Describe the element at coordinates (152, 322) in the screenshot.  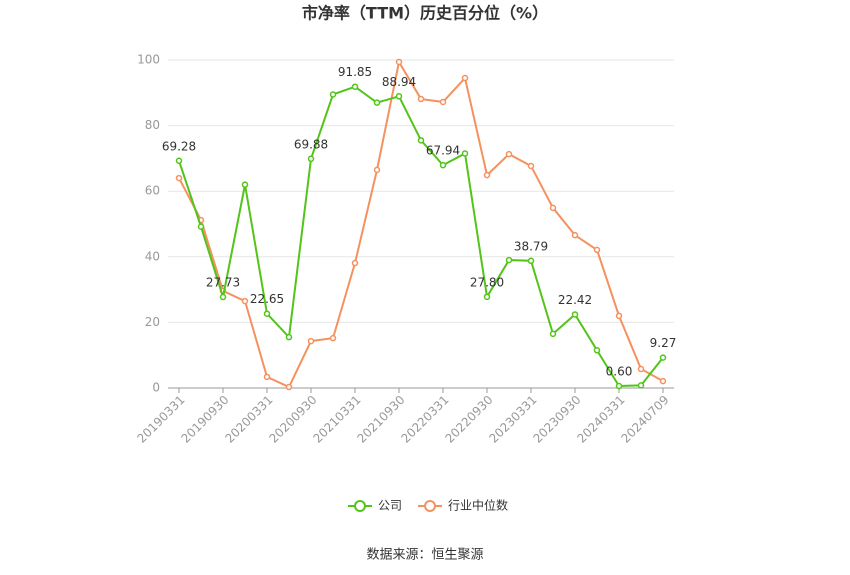
I see `y-tick-label: 20` at that location.